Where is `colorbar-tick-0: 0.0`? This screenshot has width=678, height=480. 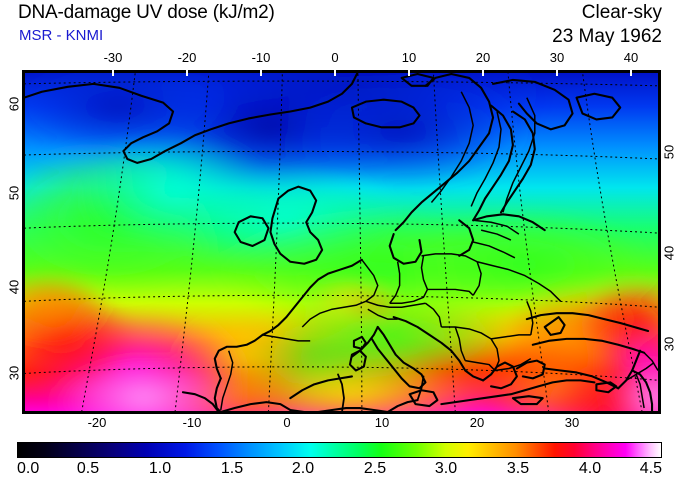
colorbar-tick-0: 0.0 is located at coordinates (28, 468).